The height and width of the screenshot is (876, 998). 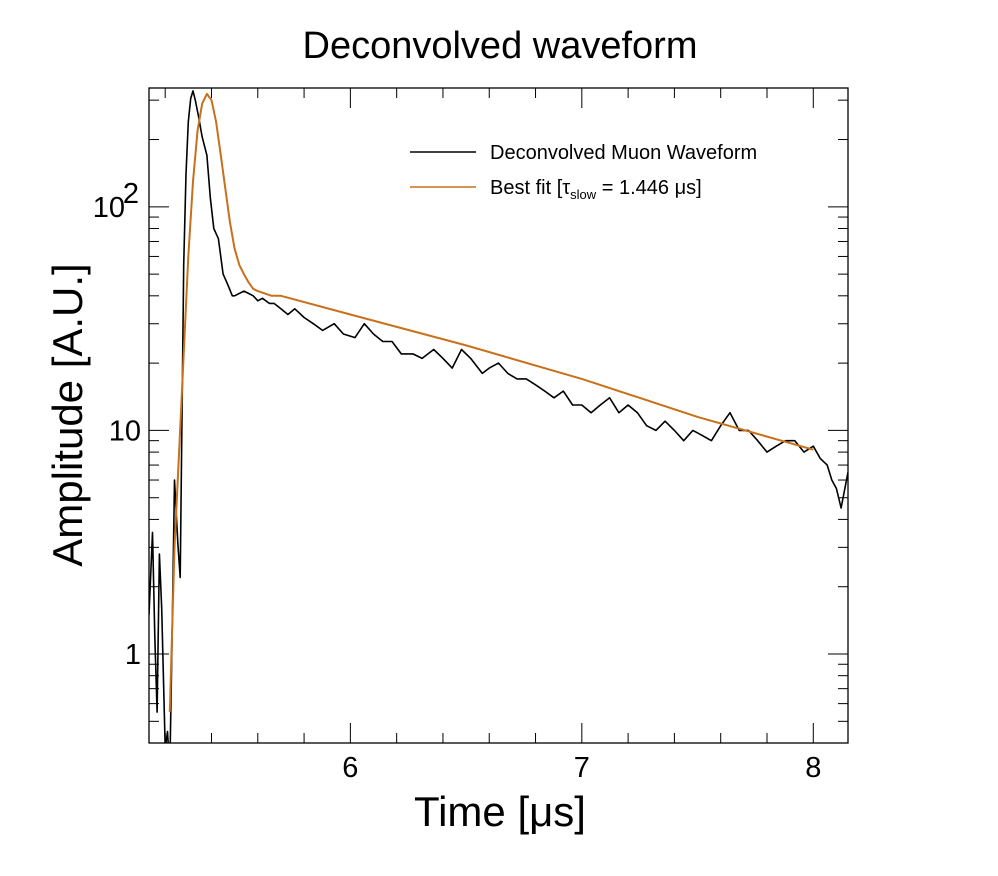 I want to click on legend-fit-tau-sub: slow, so click(x=583, y=194).